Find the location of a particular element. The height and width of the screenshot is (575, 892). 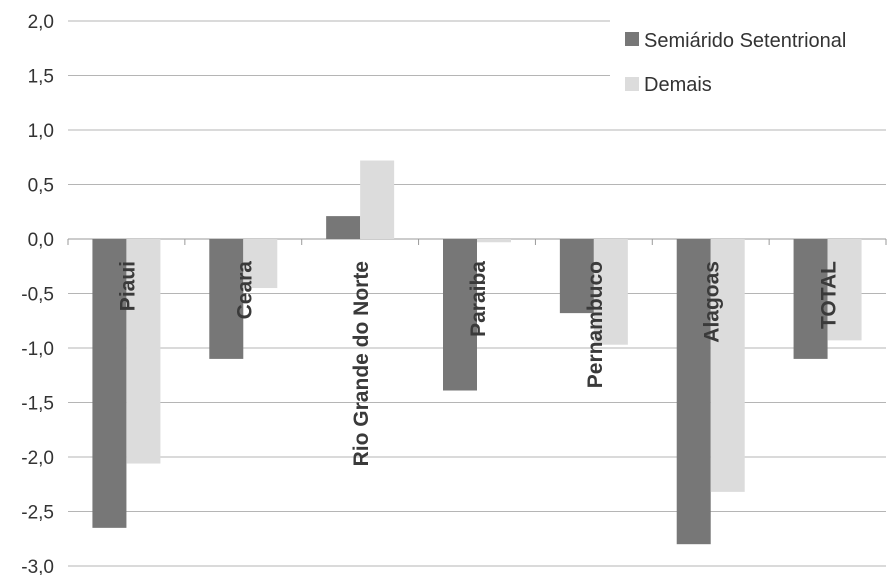

category-label: Piaui is located at coordinates (127, 286).